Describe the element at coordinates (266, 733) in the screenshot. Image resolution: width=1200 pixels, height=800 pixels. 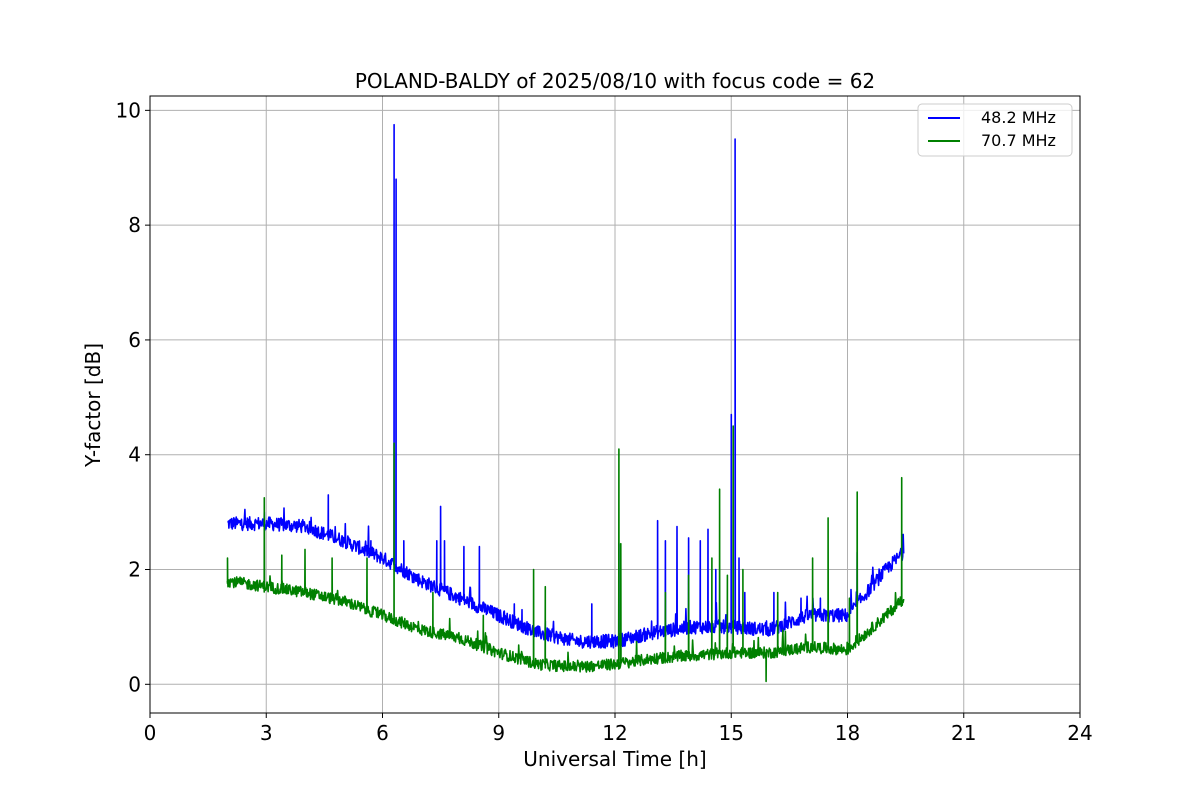
I see `x-tick-label: 3` at that location.